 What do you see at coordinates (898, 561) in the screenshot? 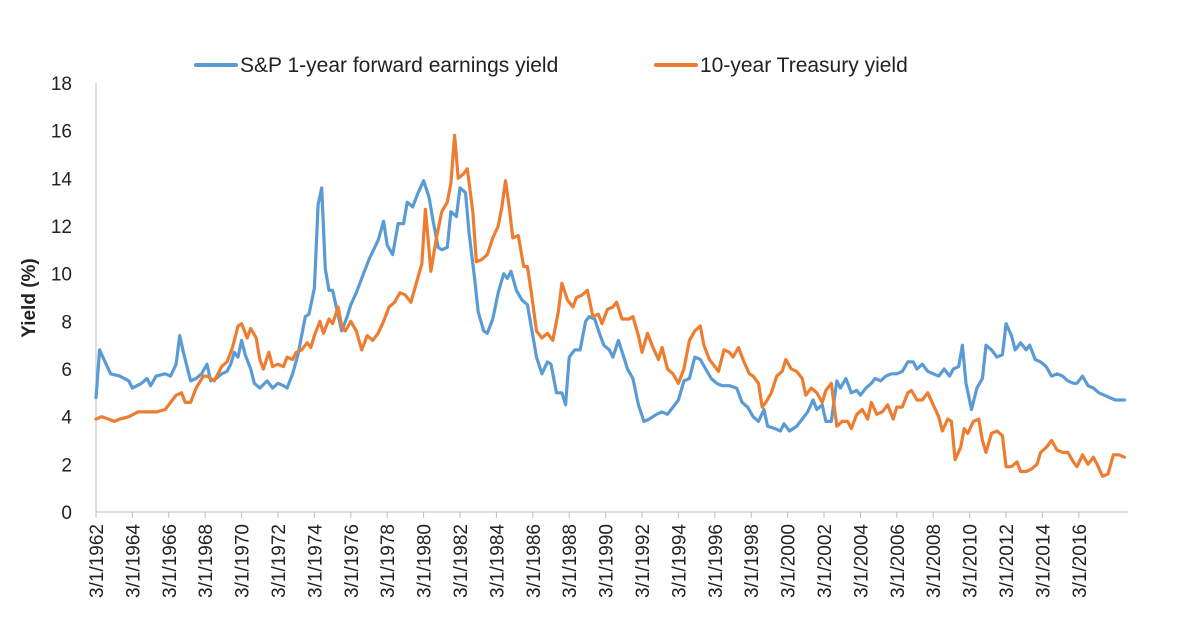
I see `x-tick-label: 3/1/2006` at bounding box center [898, 561].